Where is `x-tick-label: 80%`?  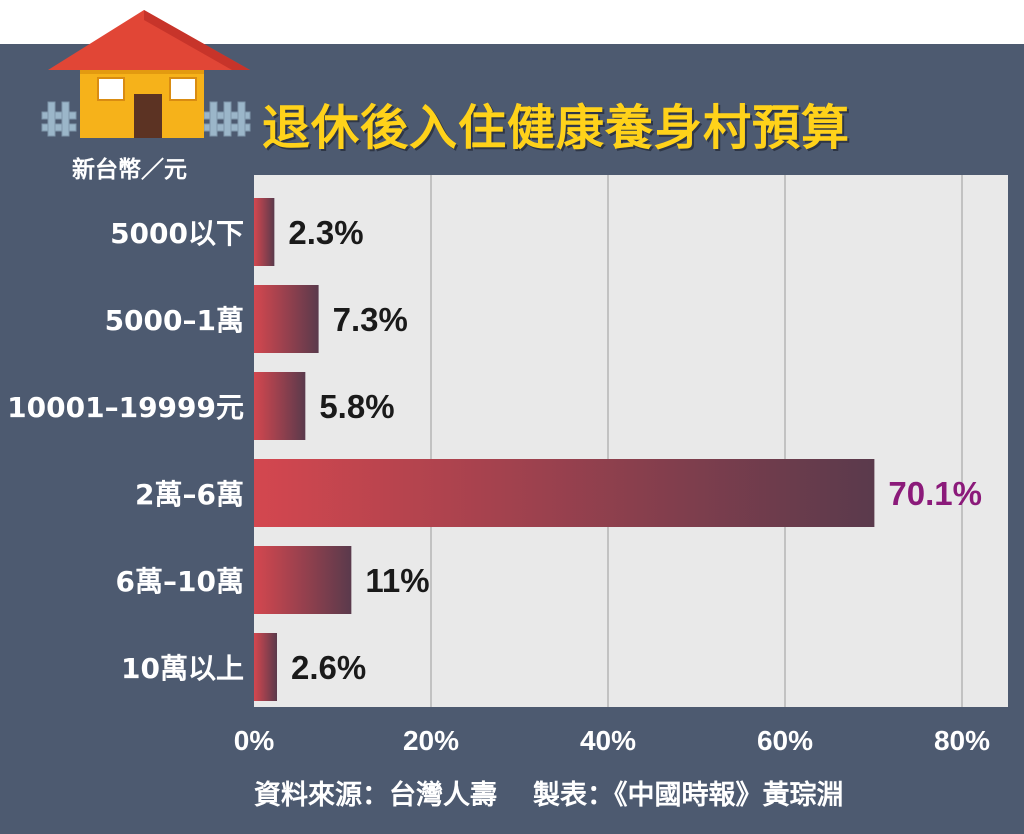 x-tick-label: 80% is located at coordinates (962, 740).